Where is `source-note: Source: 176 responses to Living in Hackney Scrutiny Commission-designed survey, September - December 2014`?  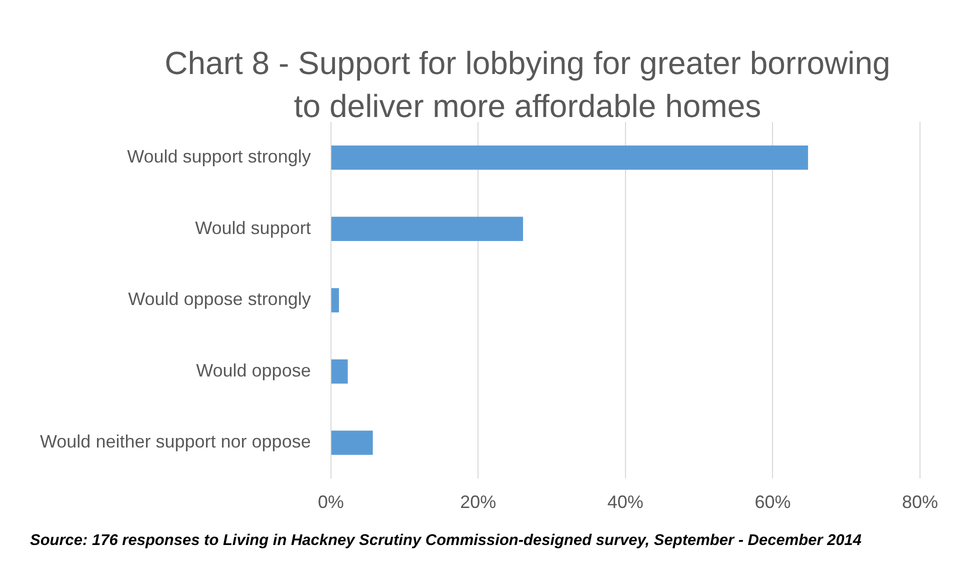 source-note: Source: 176 responses to Living in Hackney Scrutiny Commission-designed survey, September - December 2014 is located at coordinates (446, 541).